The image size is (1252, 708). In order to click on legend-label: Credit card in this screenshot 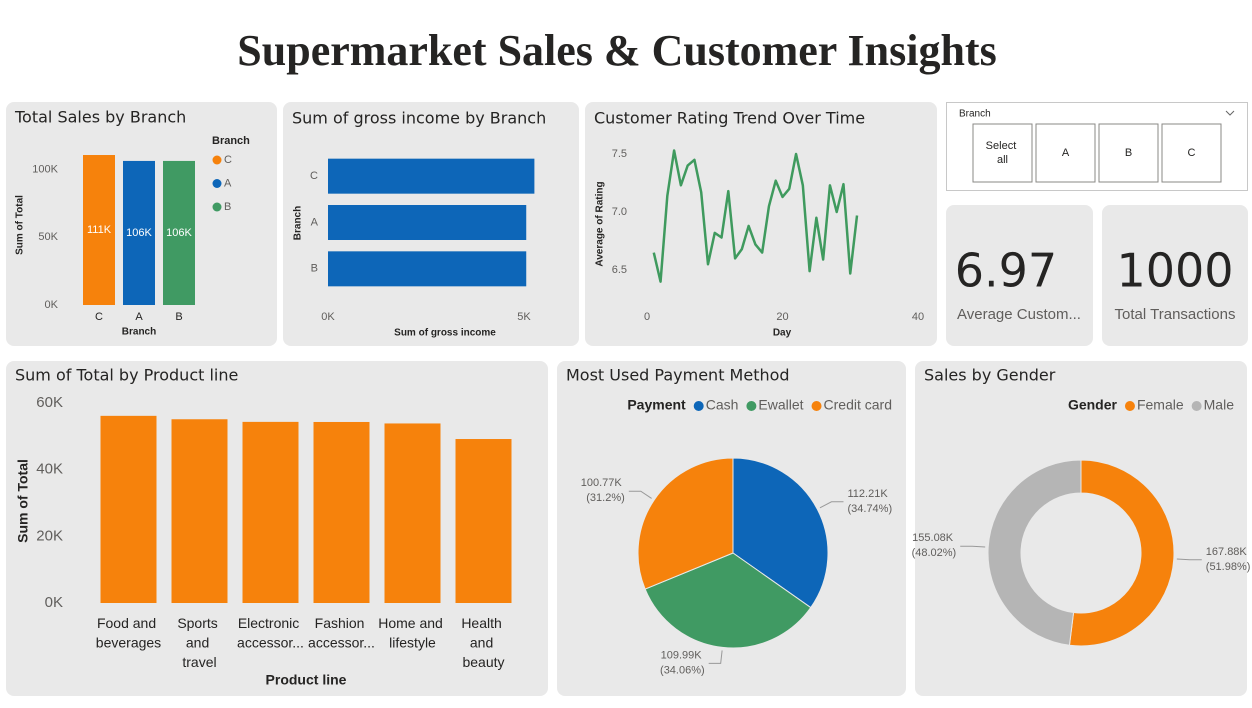, I will do `click(858, 405)`.